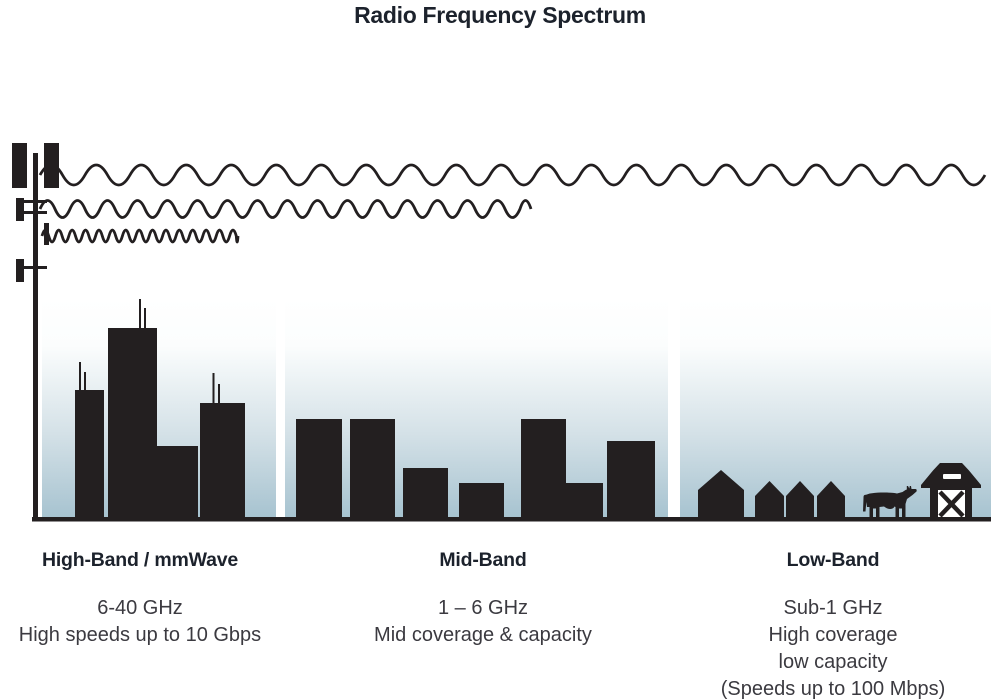 This screenshot has width=1000, height=700. What do you see at coordinates (833, 662) in the screenshot?
I see `band-description: low capacity` at bounding box center [833, 662].